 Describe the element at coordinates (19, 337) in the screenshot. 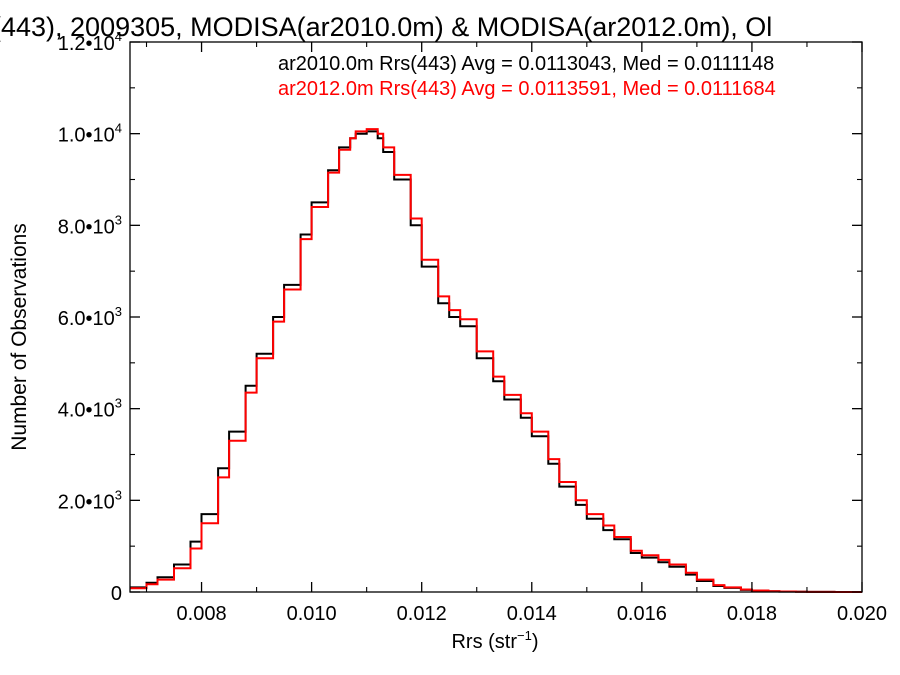

I see `y-axis-label: Number of Observations` at that location.